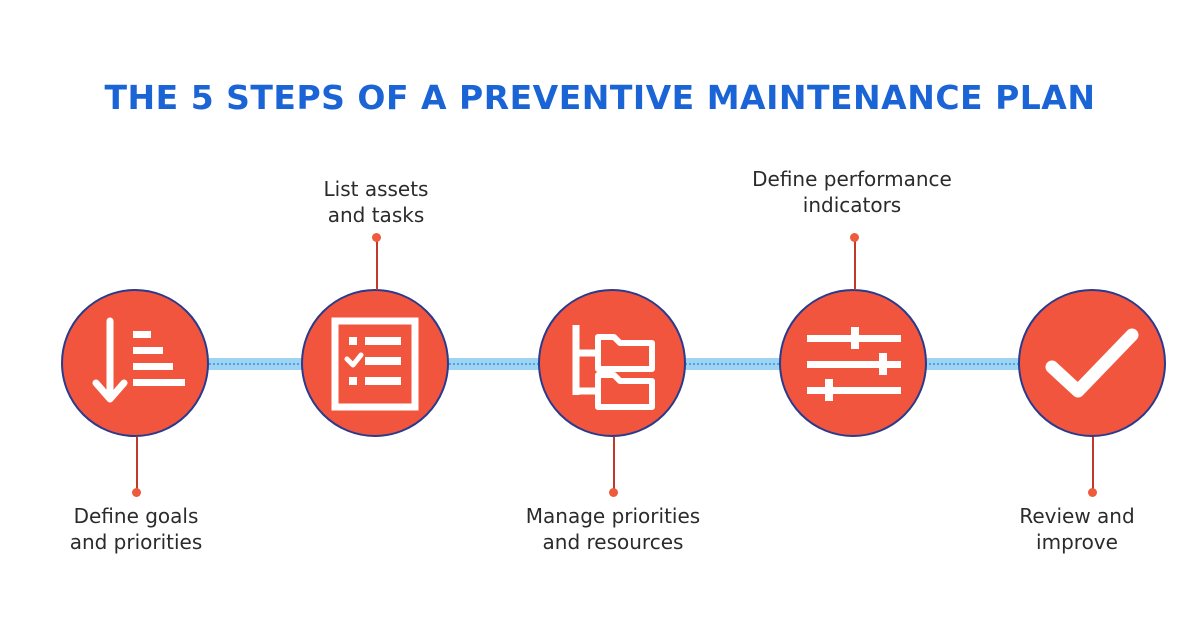 This screenshot has height=630, width=1200. I want to click on step-4-circle, so click(853, 363).